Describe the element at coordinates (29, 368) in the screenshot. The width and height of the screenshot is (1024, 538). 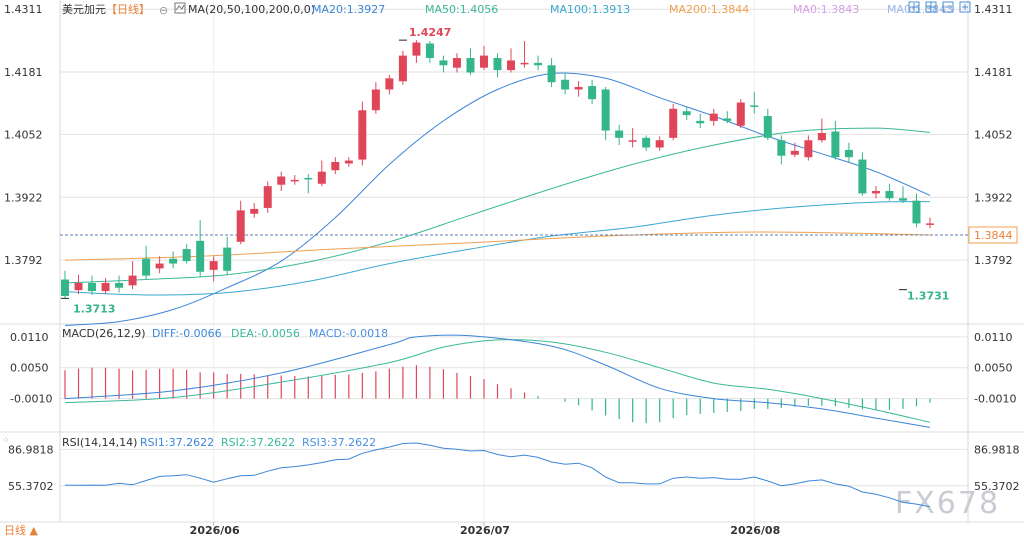
I see `macd-tick-left: 0.0050` at that location.